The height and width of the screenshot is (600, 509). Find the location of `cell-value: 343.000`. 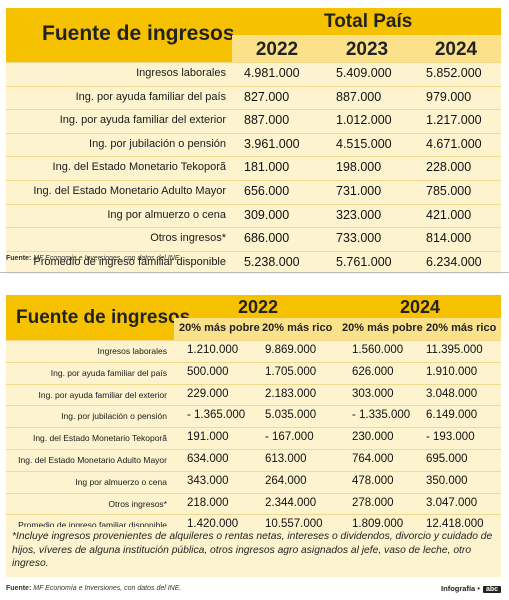

cell-value: 343.000 is located at coordinates (208, 480).